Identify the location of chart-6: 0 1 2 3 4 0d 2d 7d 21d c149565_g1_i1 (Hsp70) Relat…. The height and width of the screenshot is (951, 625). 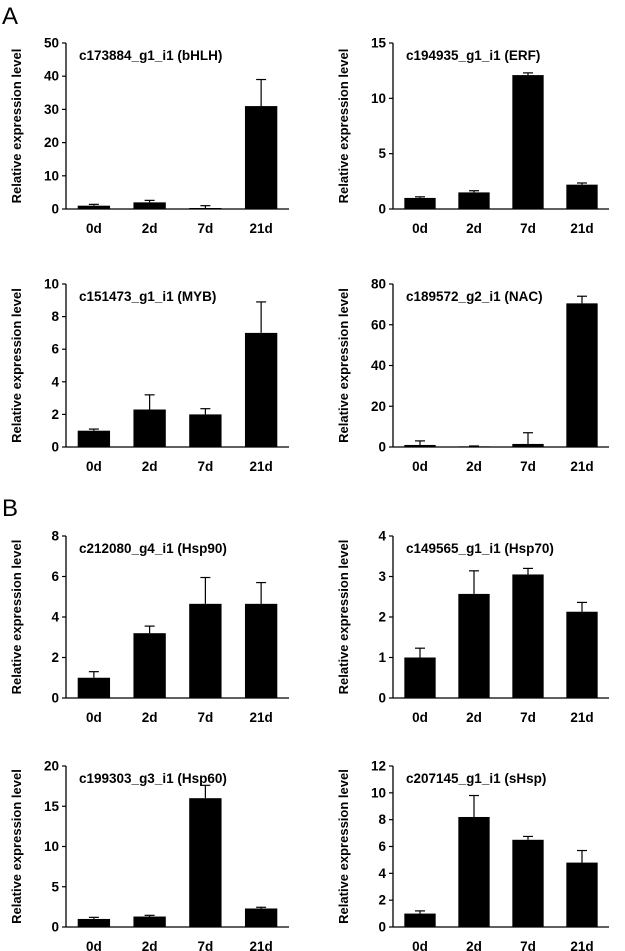
(472, 627).